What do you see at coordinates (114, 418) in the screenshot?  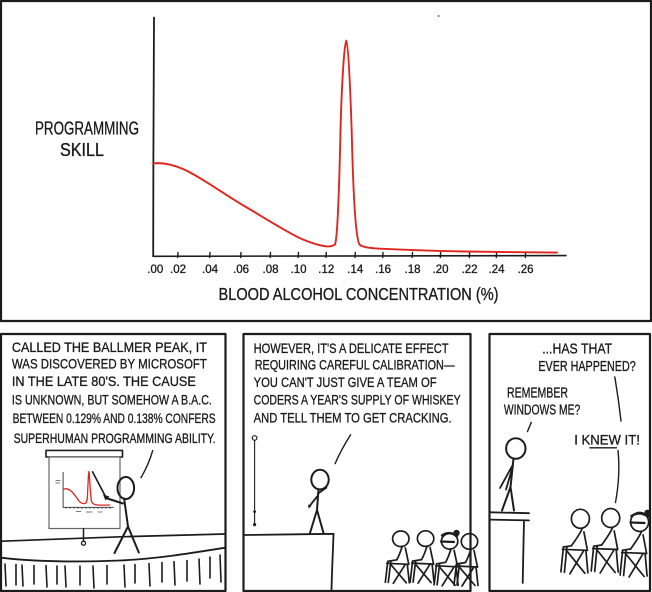 I see `svg-text:BETWEEN 0.129% AND 0.138% CONF: BETWEEN 0.129% AND 0.138% CONFERS` at bounding box center [114, 418].